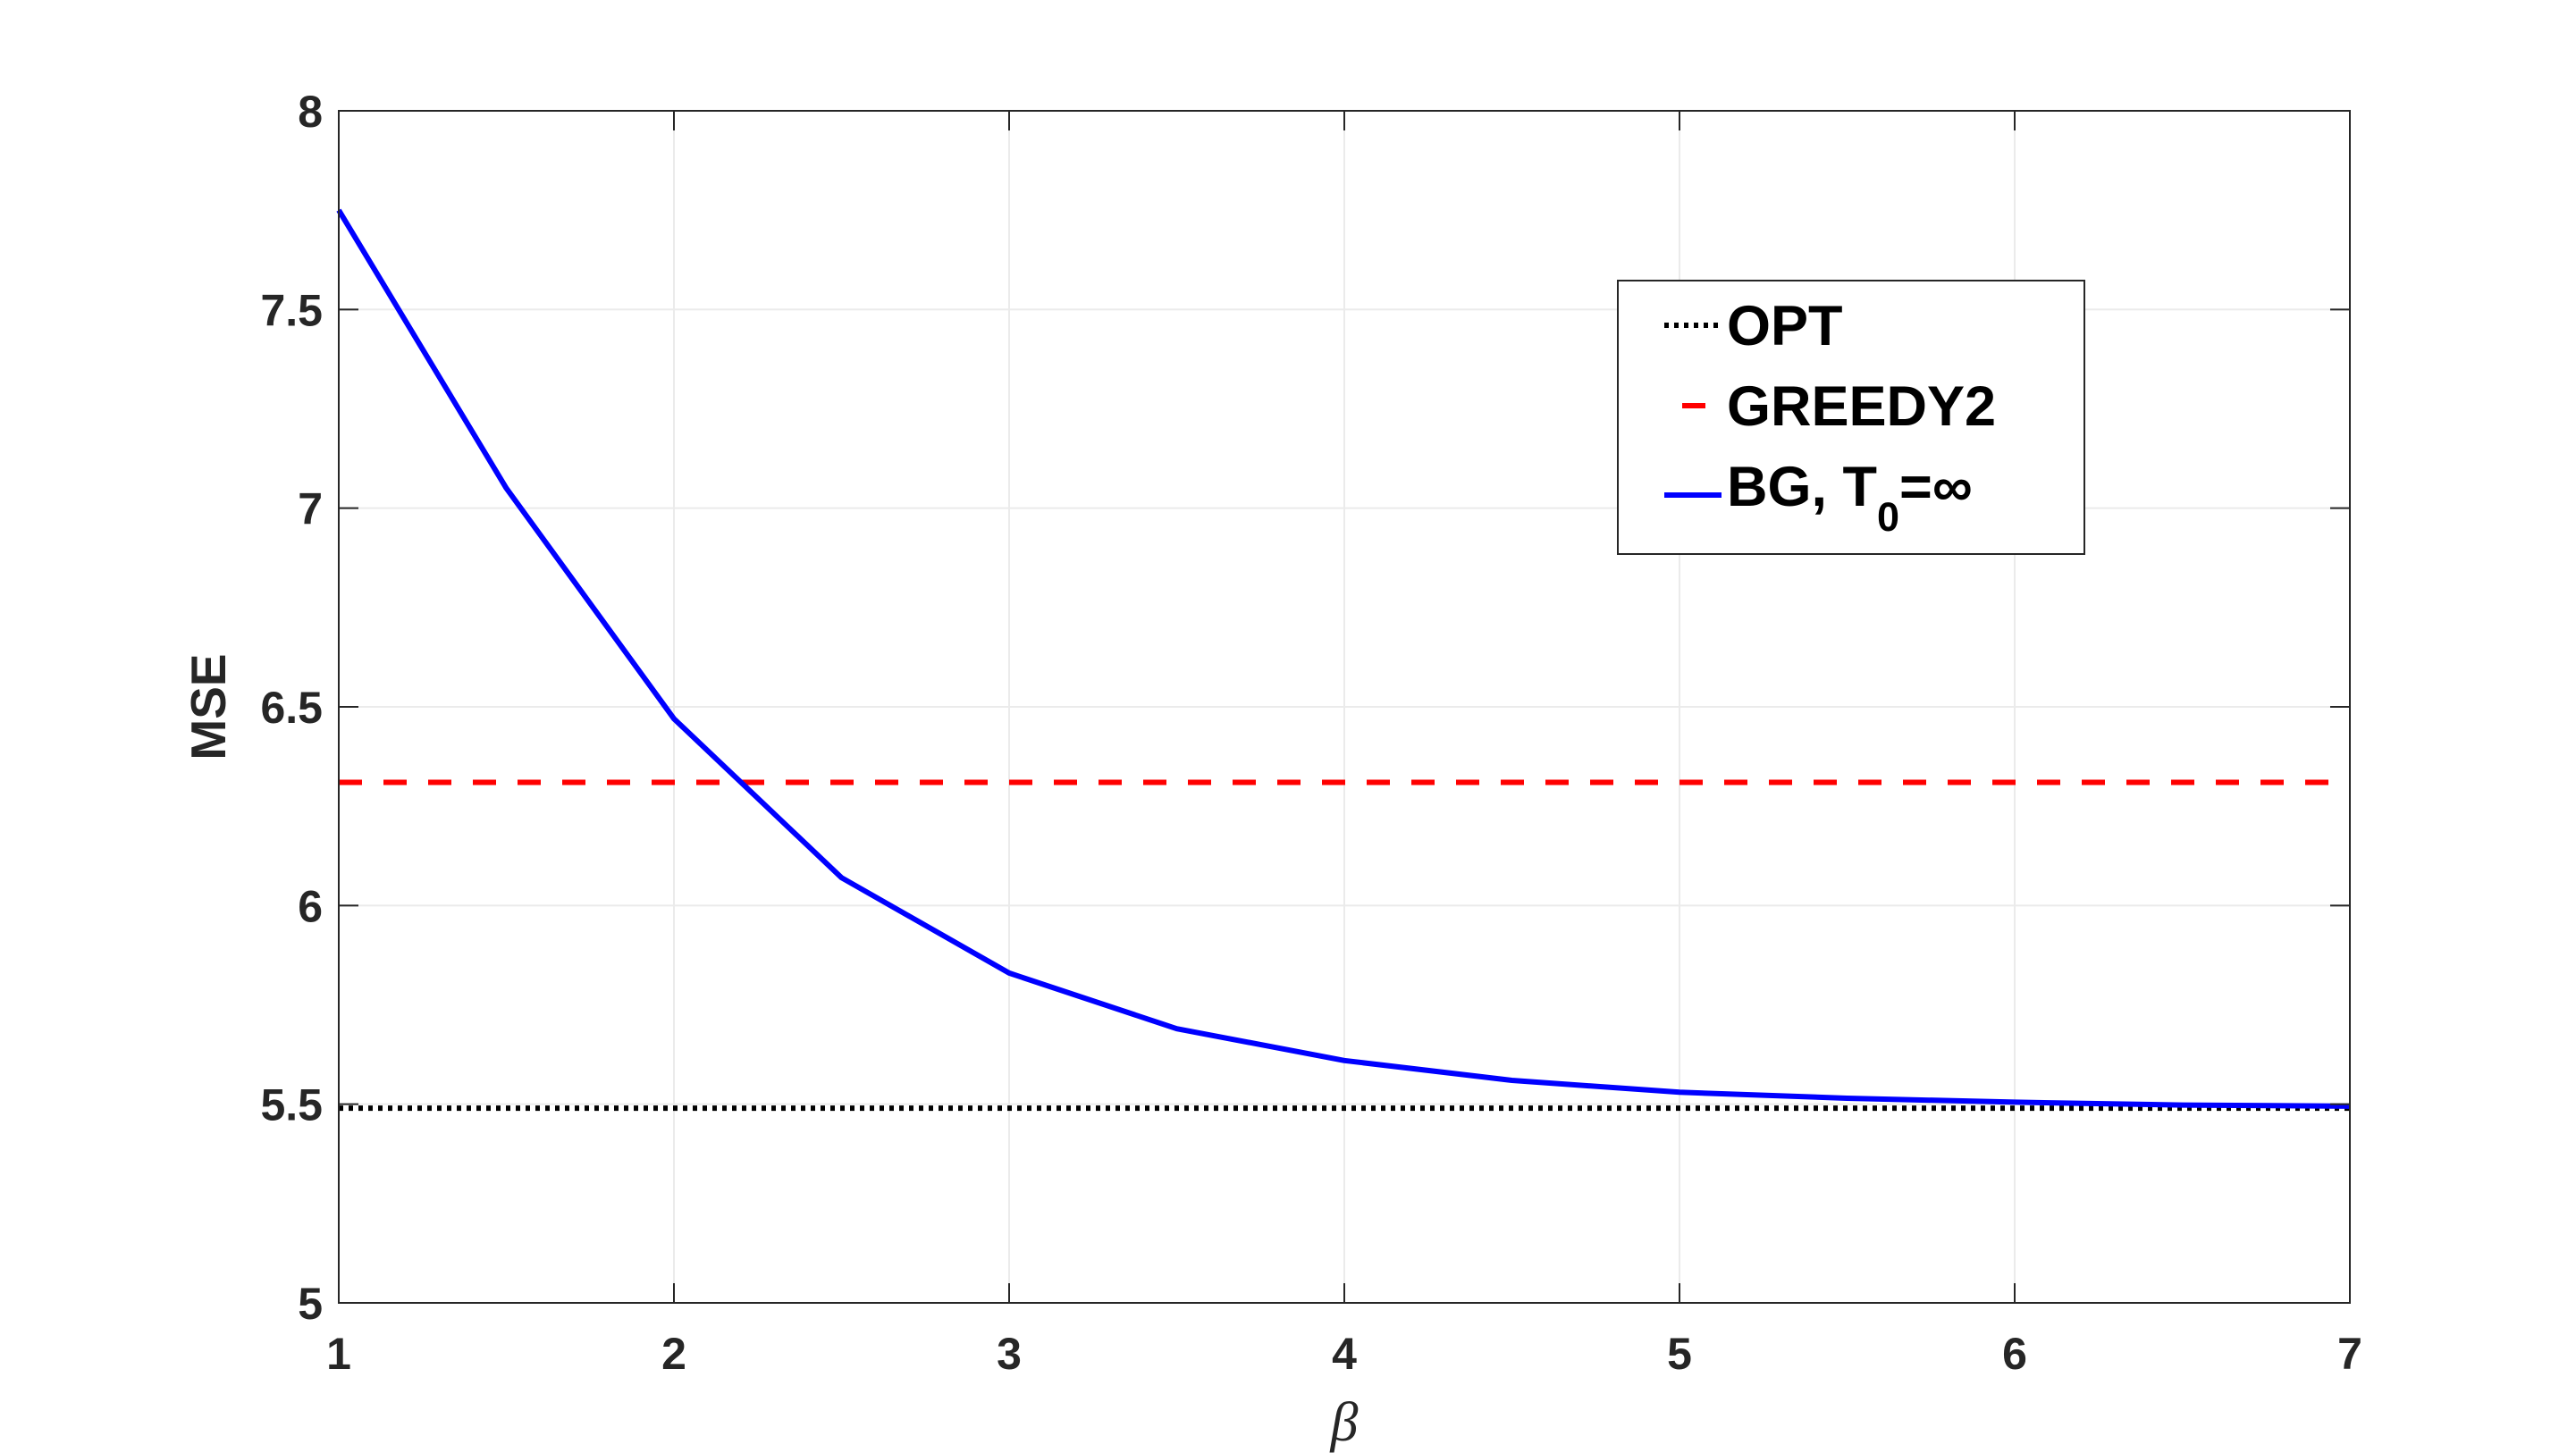 The width and height of the screenshot is (2576, 1453). Describe the element at coordinates (339, 1354) in the screenshot. I see `x-tick-label: 1` at that location.